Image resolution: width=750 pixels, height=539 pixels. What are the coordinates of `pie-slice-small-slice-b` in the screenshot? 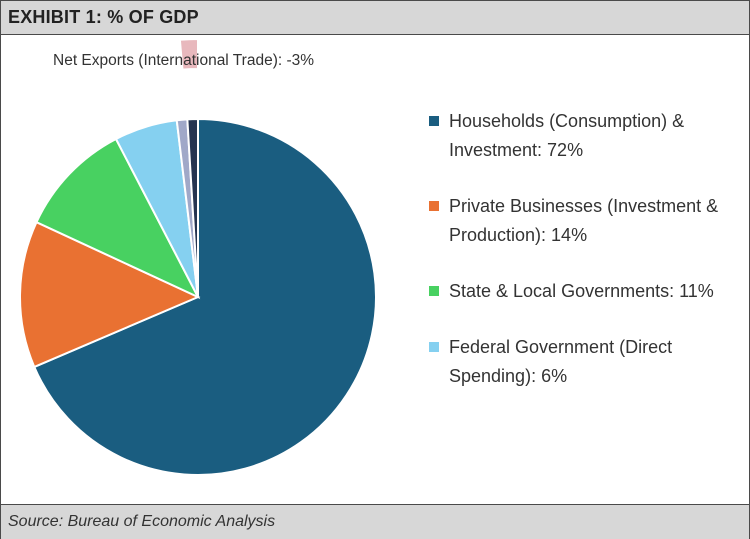 It's located at (192, 207).